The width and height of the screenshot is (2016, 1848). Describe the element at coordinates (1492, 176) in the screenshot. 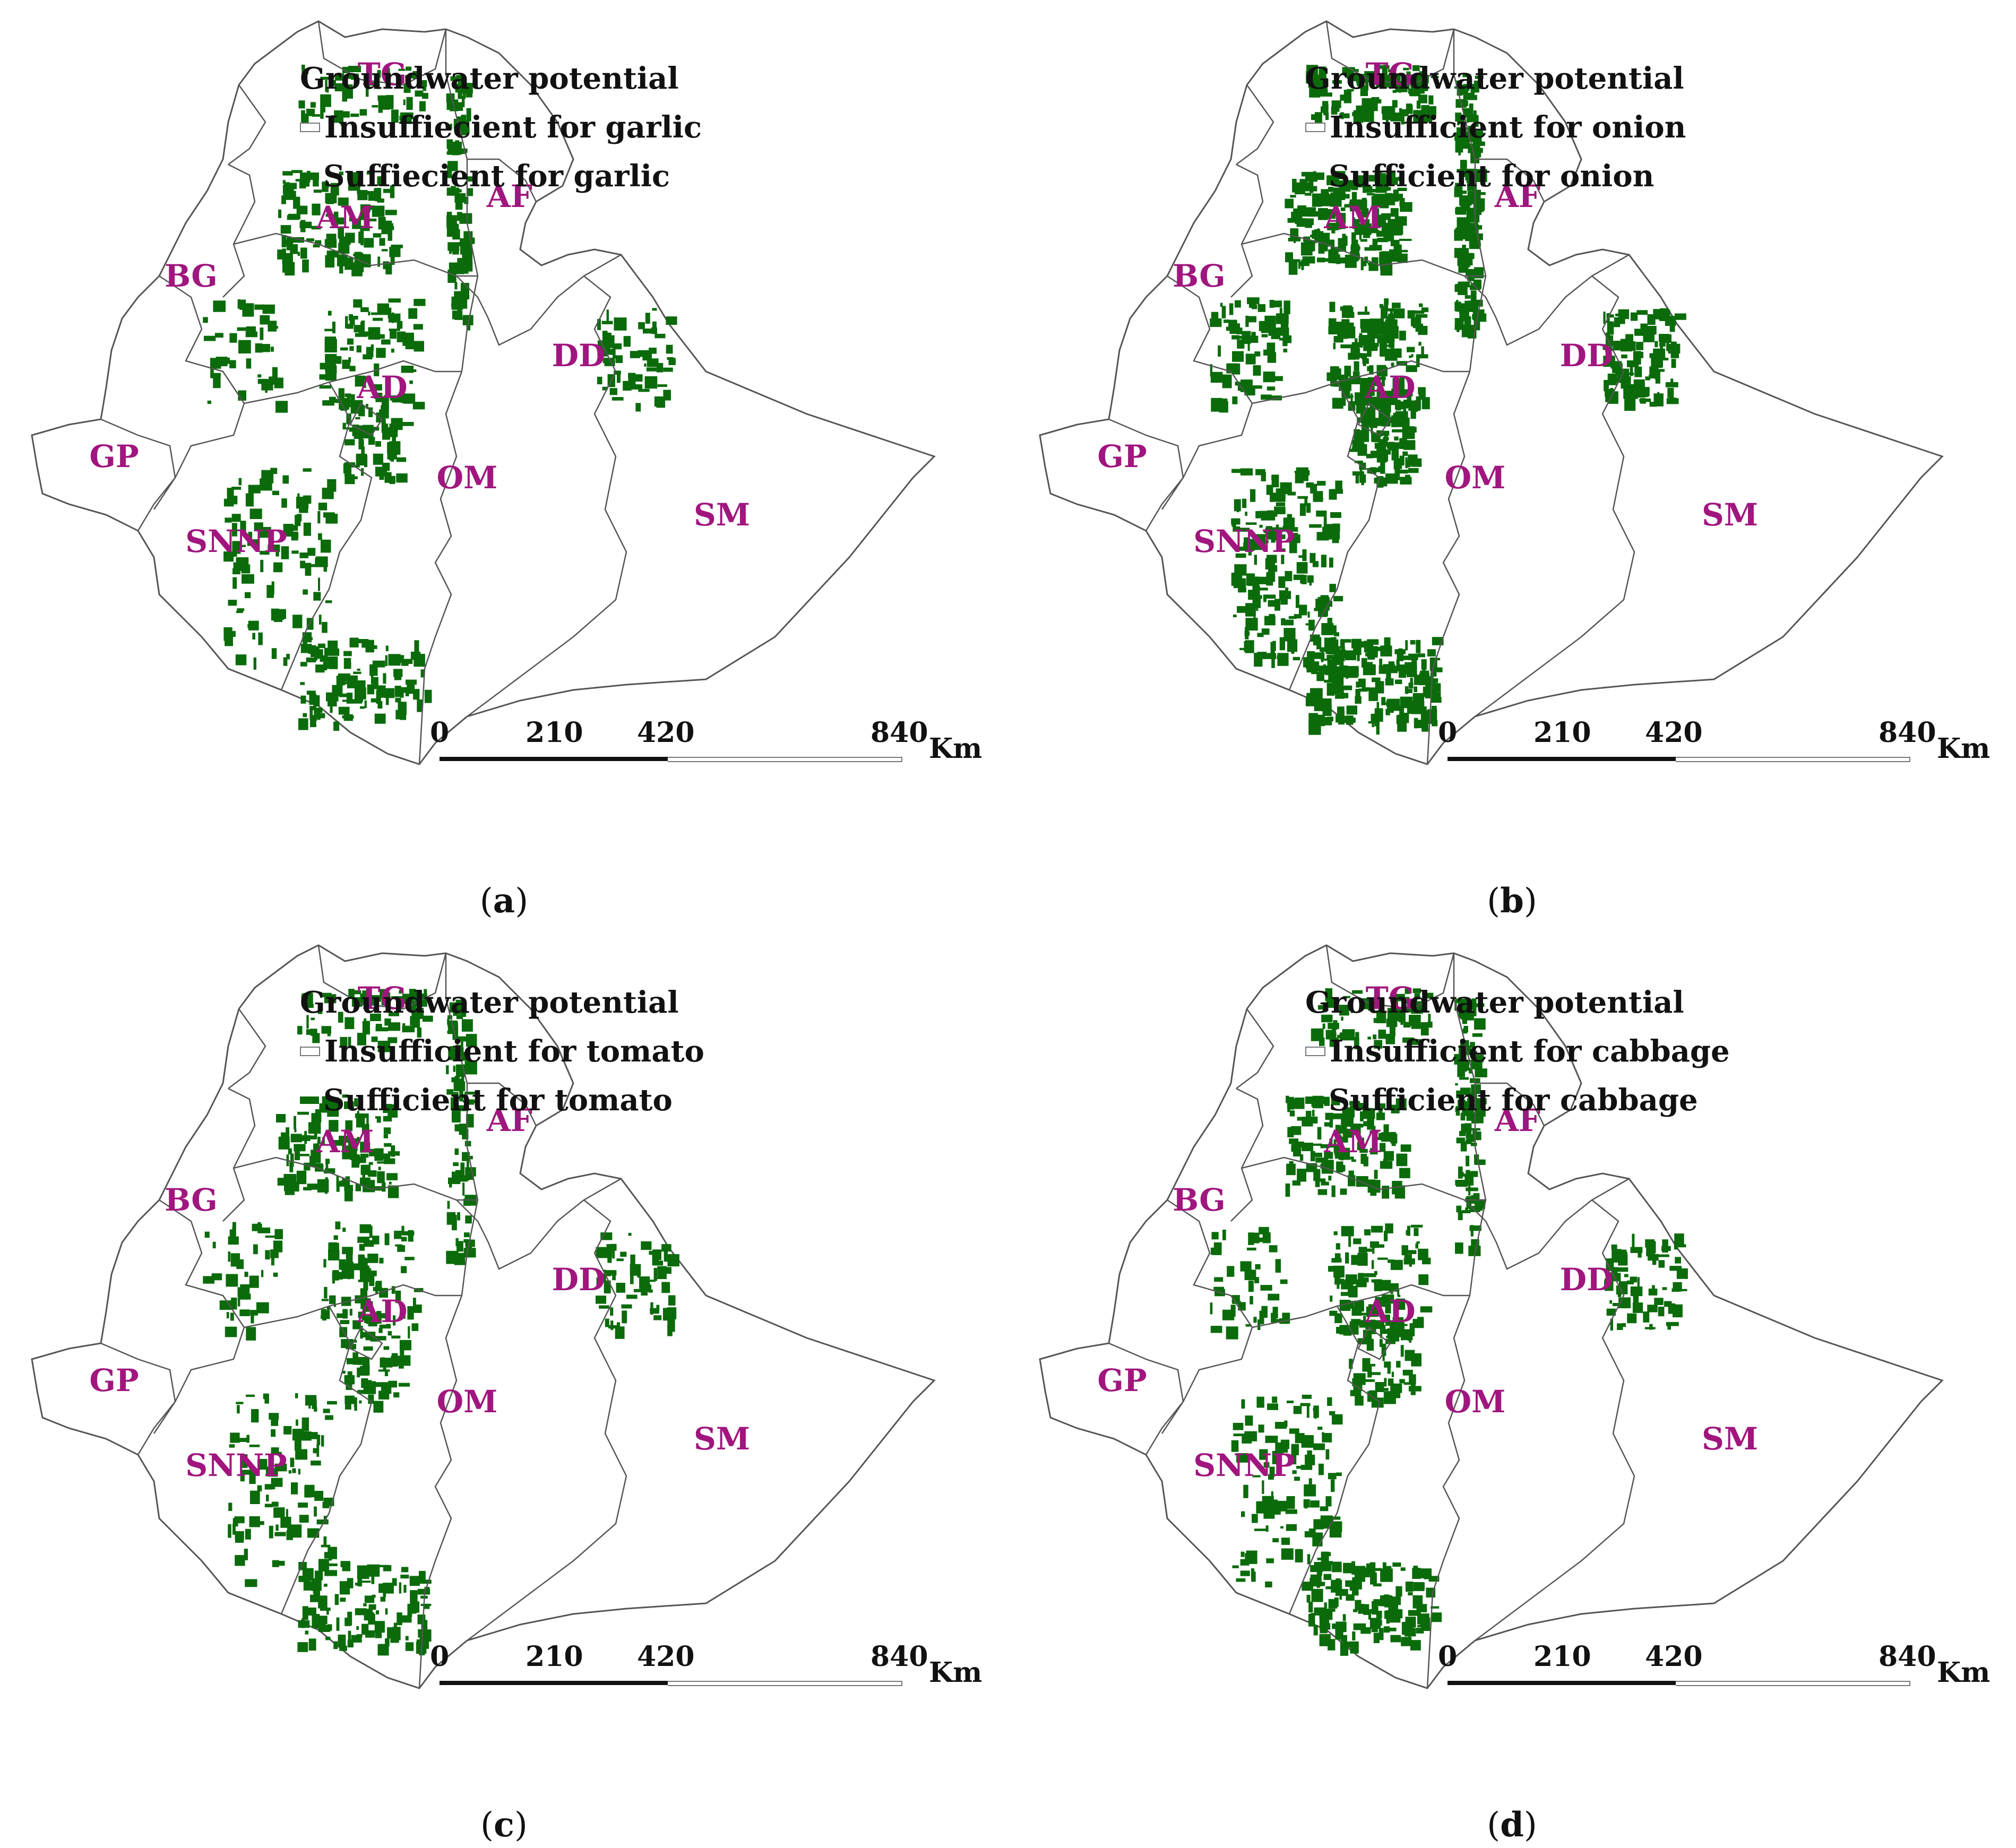

I see `legend-label-sufficient: Sufficient for onion` at that location.